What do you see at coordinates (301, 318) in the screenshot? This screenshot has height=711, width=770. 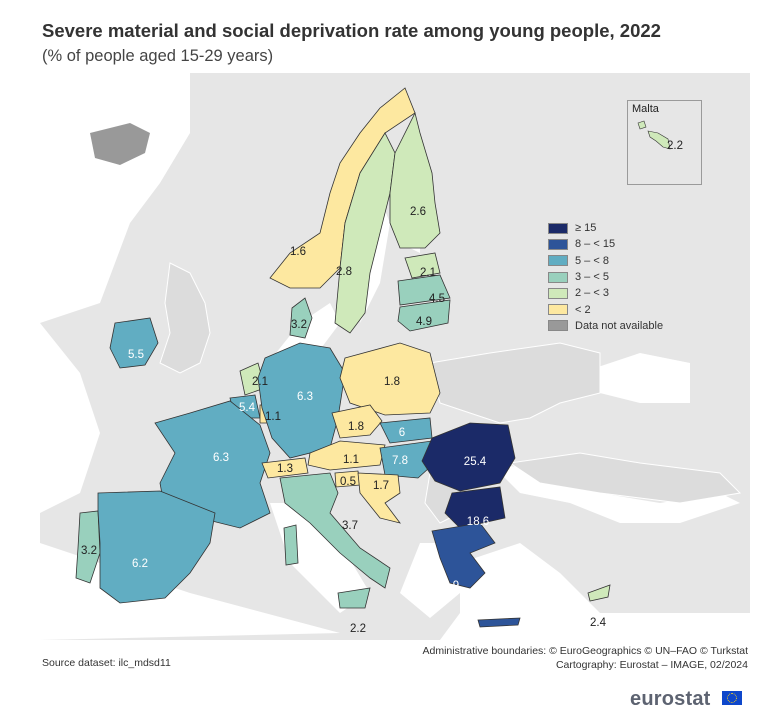 I see `country-denmark` at bounding box center [301, 318].